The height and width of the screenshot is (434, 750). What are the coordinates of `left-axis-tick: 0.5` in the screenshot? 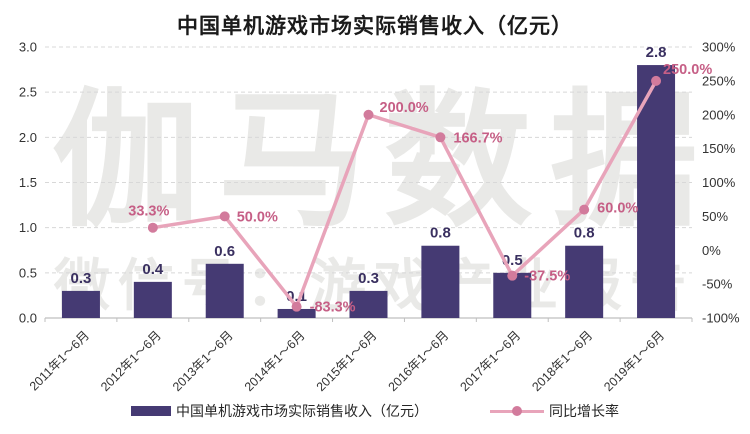 It's located at (28, 272).